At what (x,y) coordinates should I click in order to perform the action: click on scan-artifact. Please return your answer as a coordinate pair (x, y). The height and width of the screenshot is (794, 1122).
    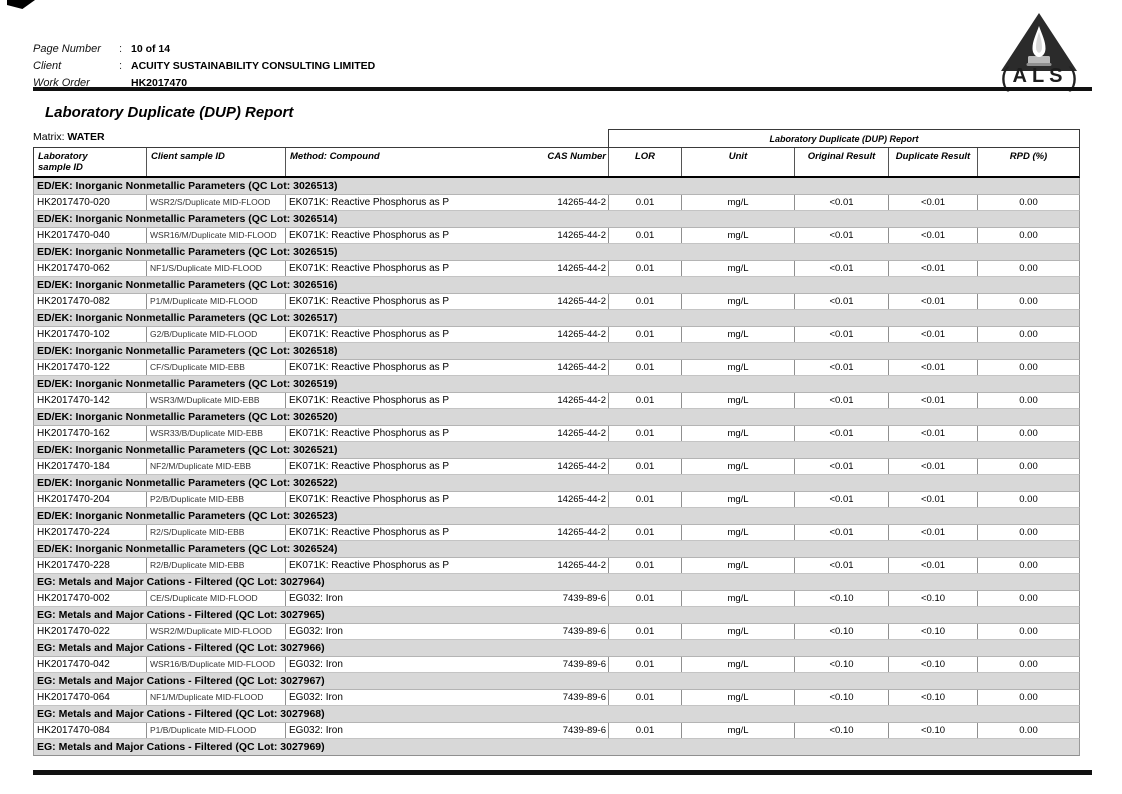
    Looking at the image, I should click on (21, 4).